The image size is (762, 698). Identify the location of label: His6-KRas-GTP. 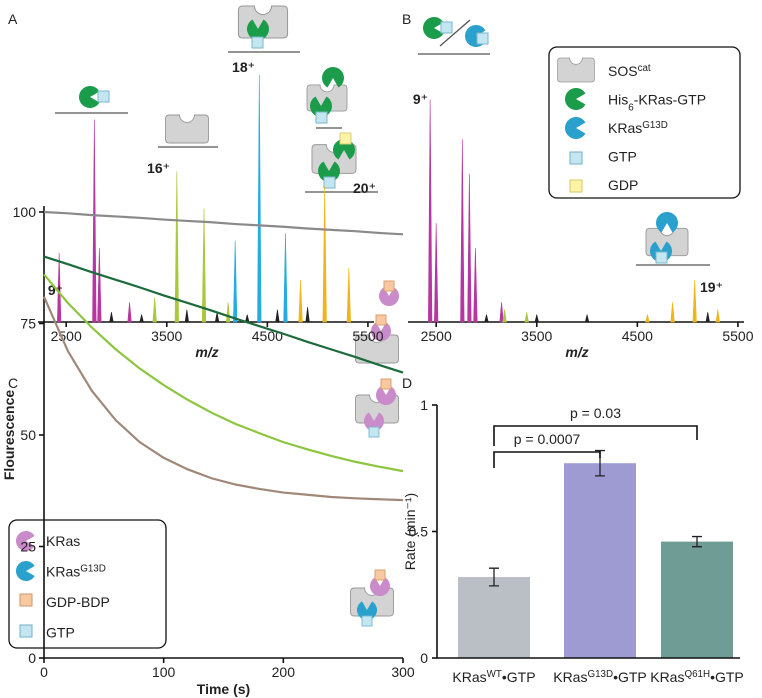
(657, 103).